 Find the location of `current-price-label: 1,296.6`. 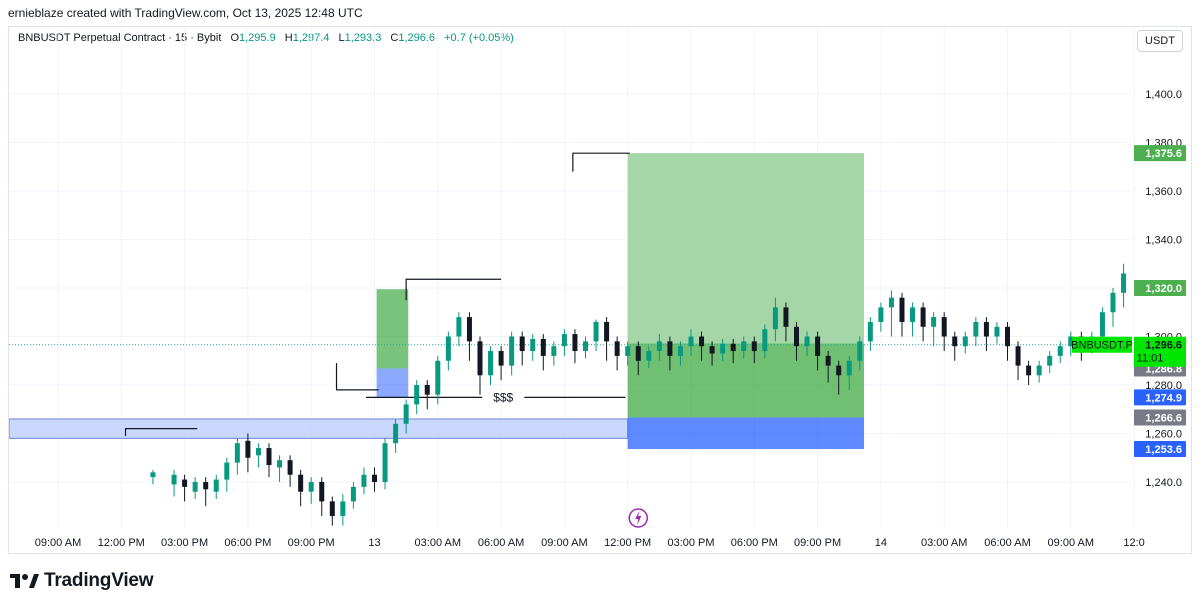

current-price-label: 1,296.6 is located at coordinates (1163, 346).